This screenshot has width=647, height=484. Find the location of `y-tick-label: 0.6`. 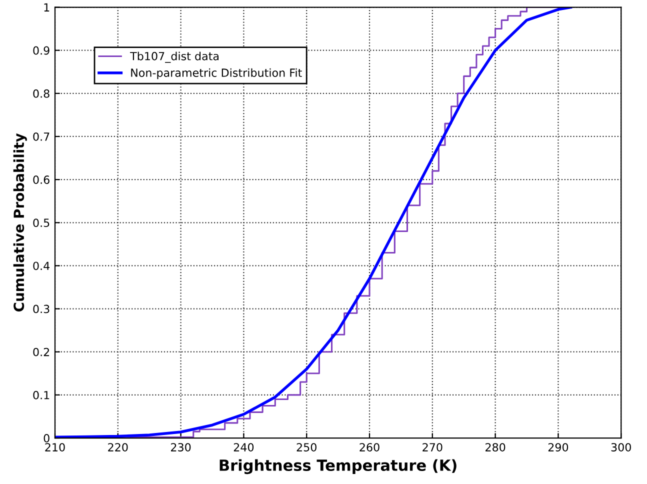

y-tick-label: 0.6 is located at coordinates (41, 180).